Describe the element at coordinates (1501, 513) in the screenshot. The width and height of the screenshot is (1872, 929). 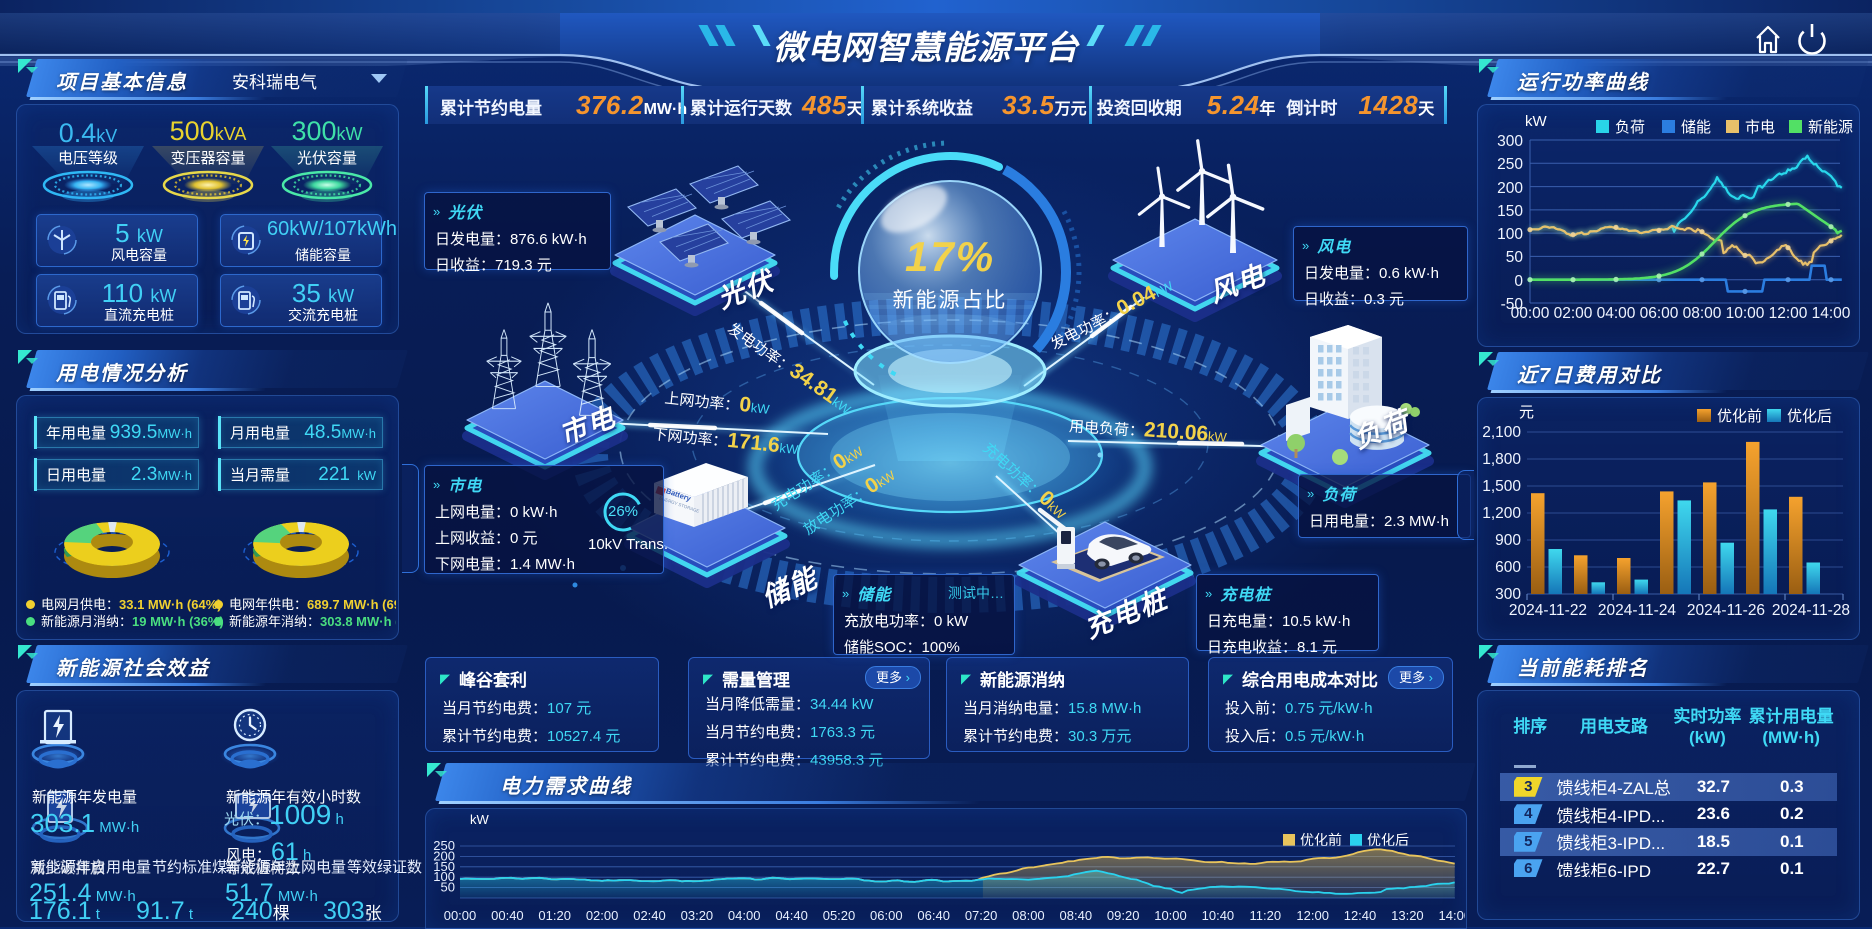
I see `svg-text: 1,200` at that location.